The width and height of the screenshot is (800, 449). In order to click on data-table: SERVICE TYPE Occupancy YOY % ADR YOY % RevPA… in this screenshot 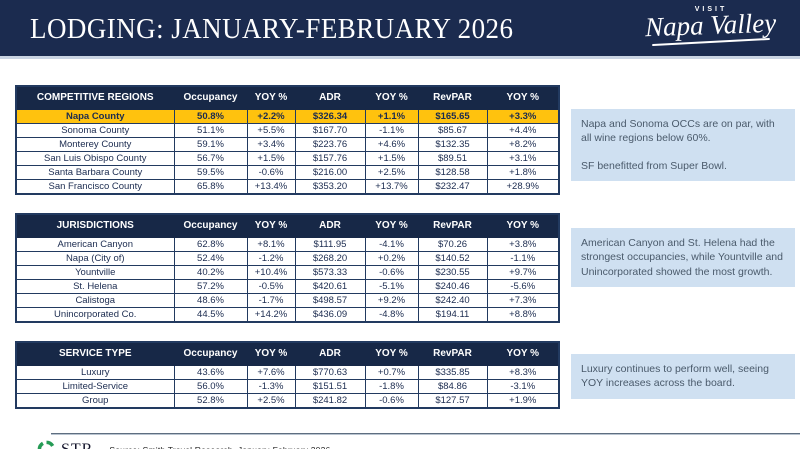, I will do `click(287, 375)`.